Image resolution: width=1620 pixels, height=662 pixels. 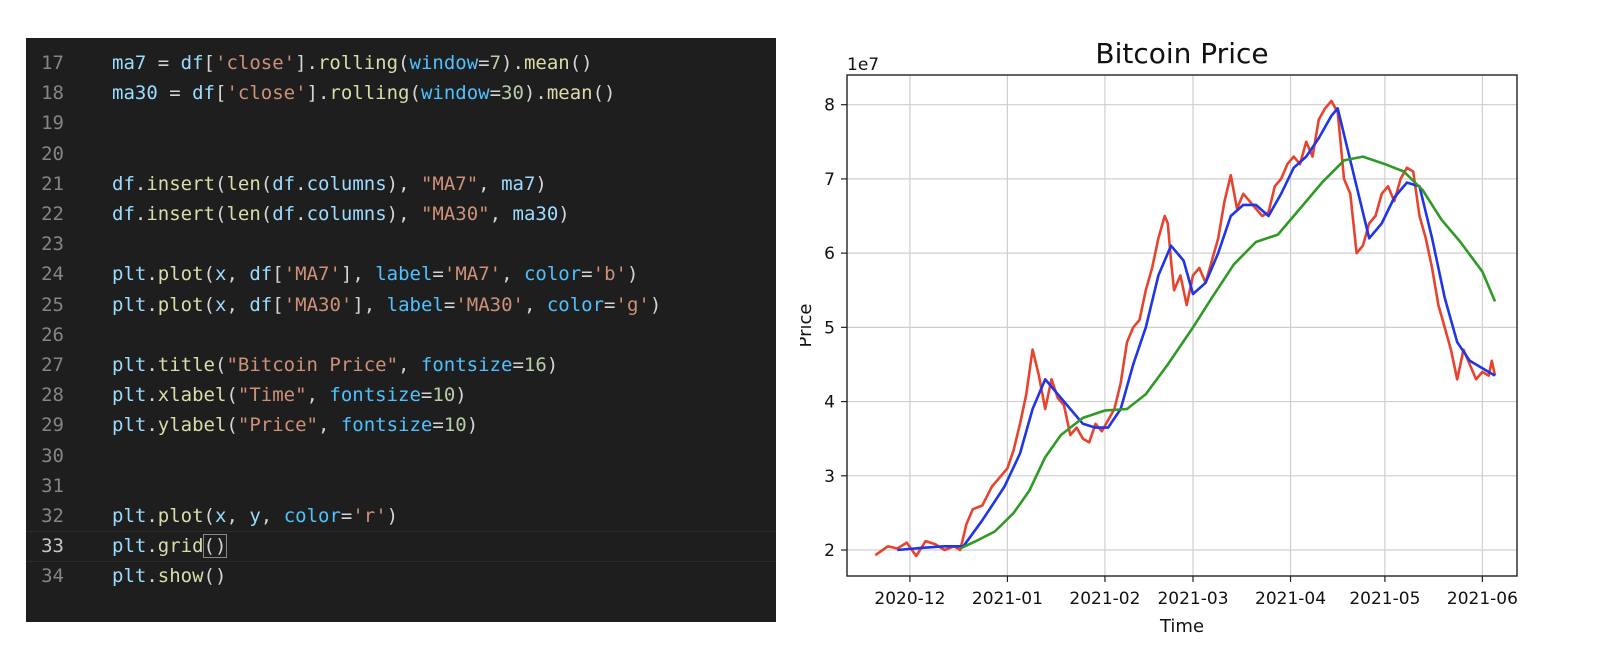 I want to click on line-number: 21, so click(x=52, y=183).